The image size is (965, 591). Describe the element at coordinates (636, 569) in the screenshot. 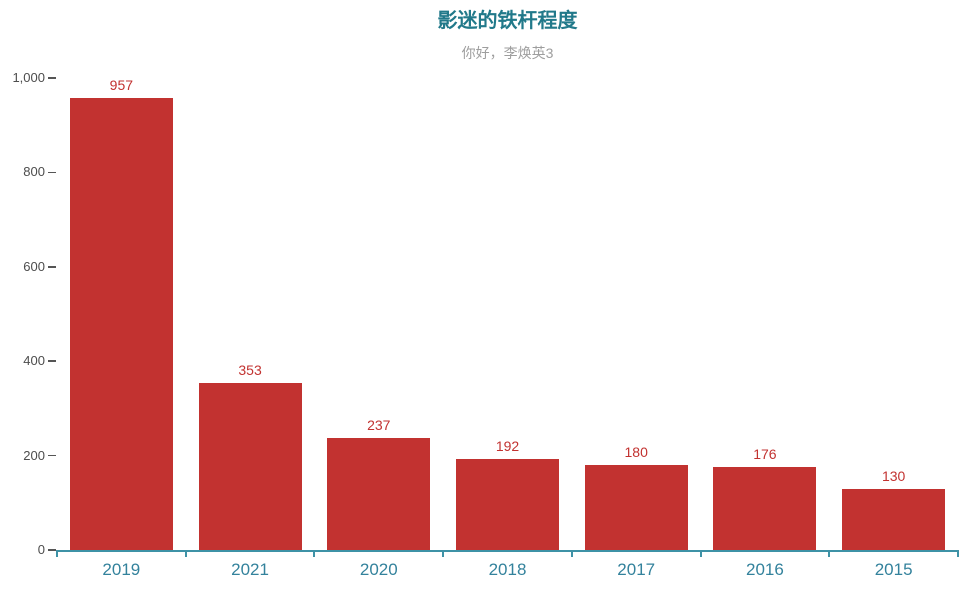

I see `x-axis-label-2017: 2017` at that location.